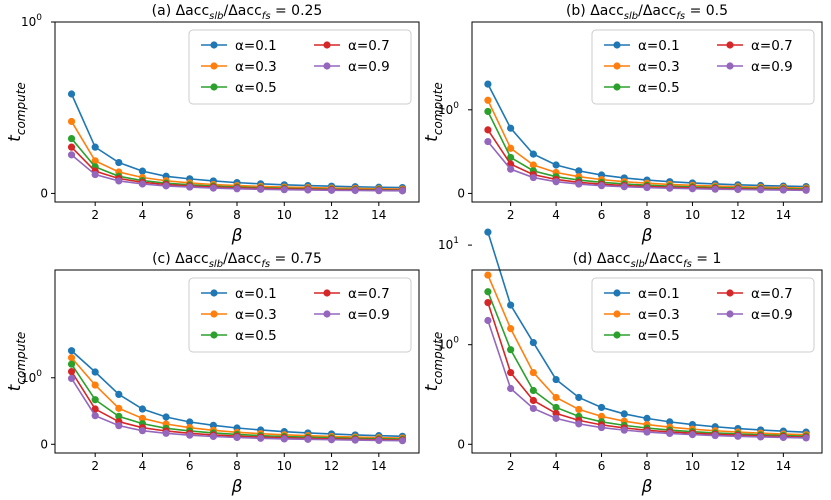 The height and width of the screenshot is (500, 831). What do you see at coordinates (511, 215) in the screenshot?
I see `x-tick-label: 2` at bounding box center [511, 215].